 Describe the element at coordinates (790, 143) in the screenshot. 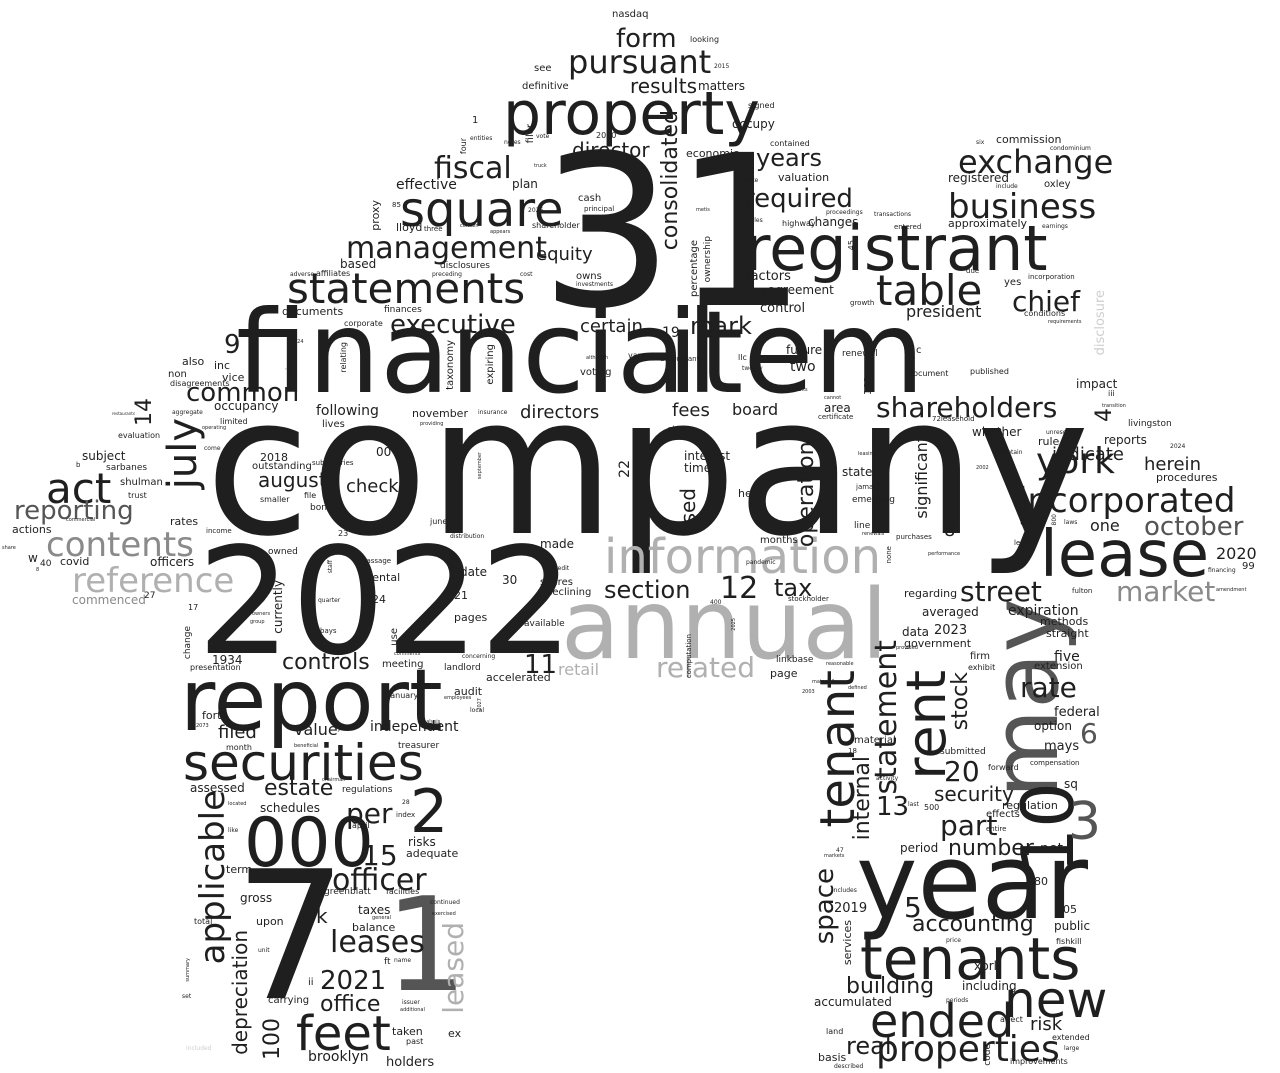

I see `word-contained: contained` at that location.